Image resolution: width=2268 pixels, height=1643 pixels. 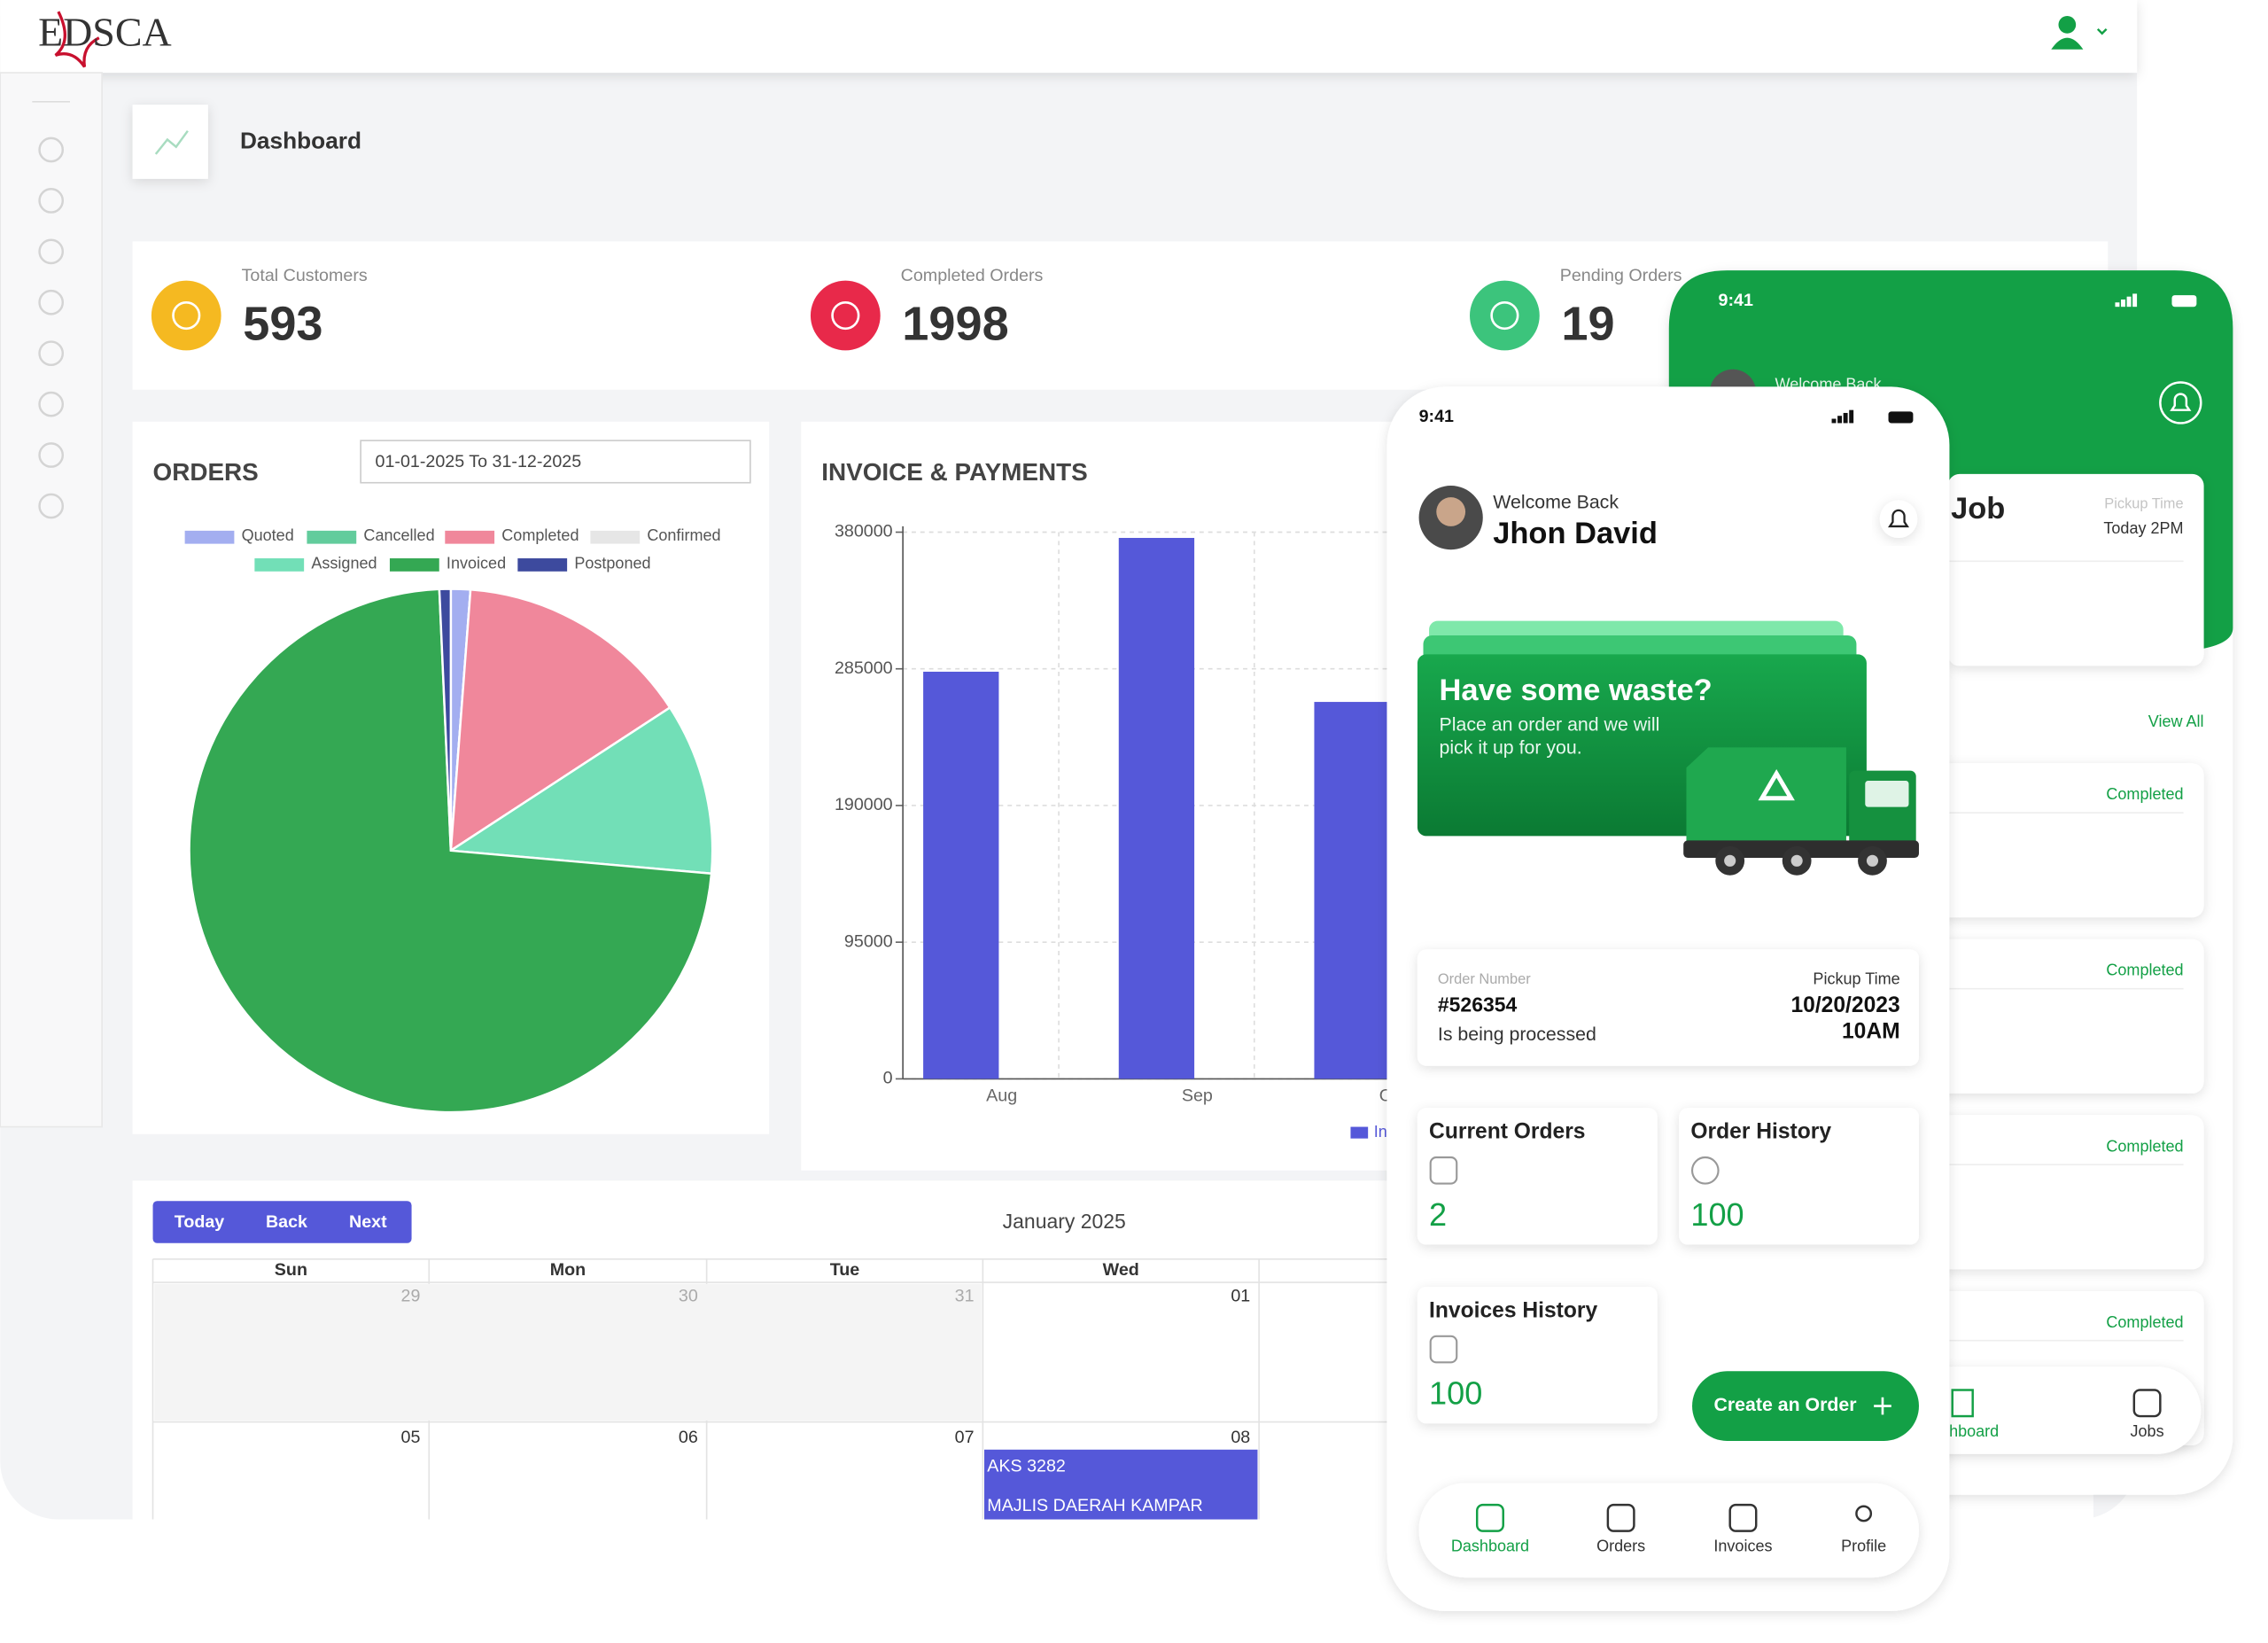 What do you see at coordinates (200, 1222) in the screenshot?
I see `calendar-button: Today` at bounding box center [200, 1222].